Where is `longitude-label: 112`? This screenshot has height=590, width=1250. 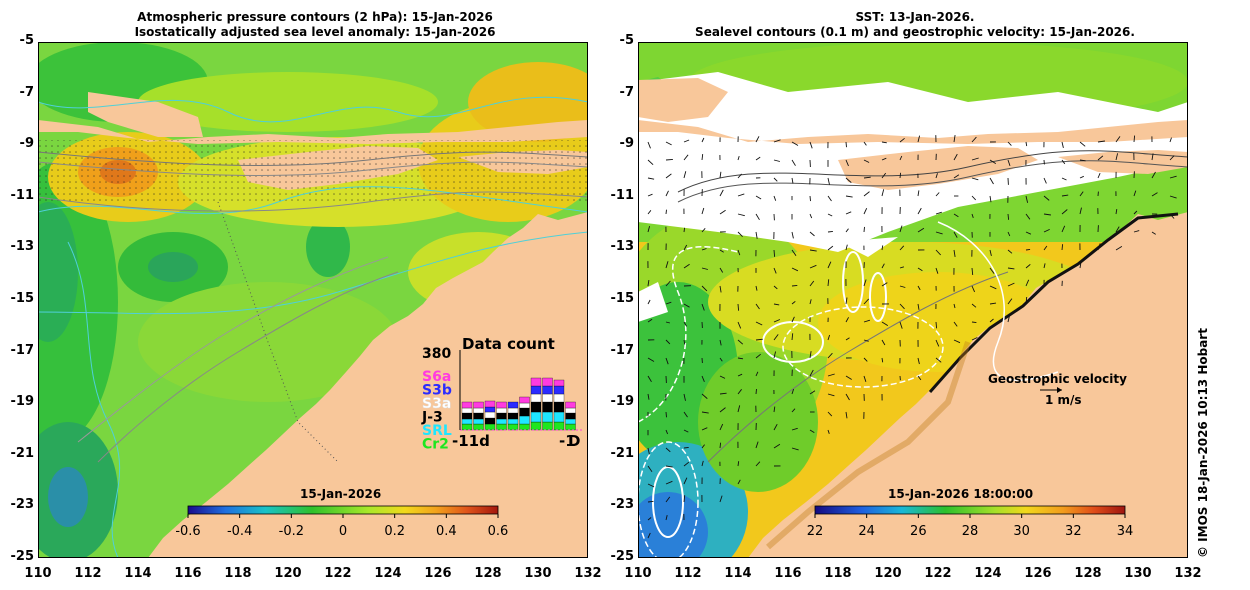 longitude-label: 112 is located at coordinates (88, 573).